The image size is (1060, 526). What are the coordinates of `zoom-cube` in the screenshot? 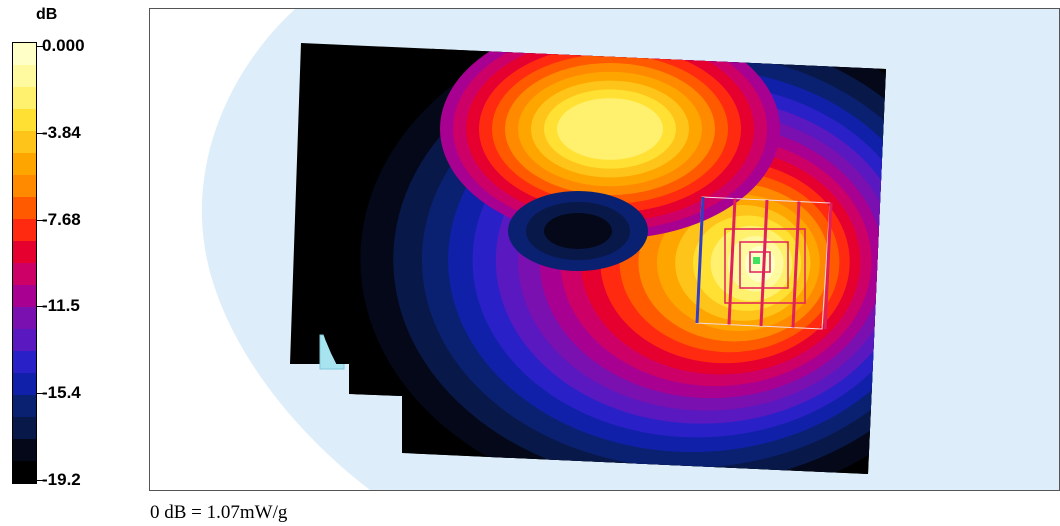 It's located at (765, 266).